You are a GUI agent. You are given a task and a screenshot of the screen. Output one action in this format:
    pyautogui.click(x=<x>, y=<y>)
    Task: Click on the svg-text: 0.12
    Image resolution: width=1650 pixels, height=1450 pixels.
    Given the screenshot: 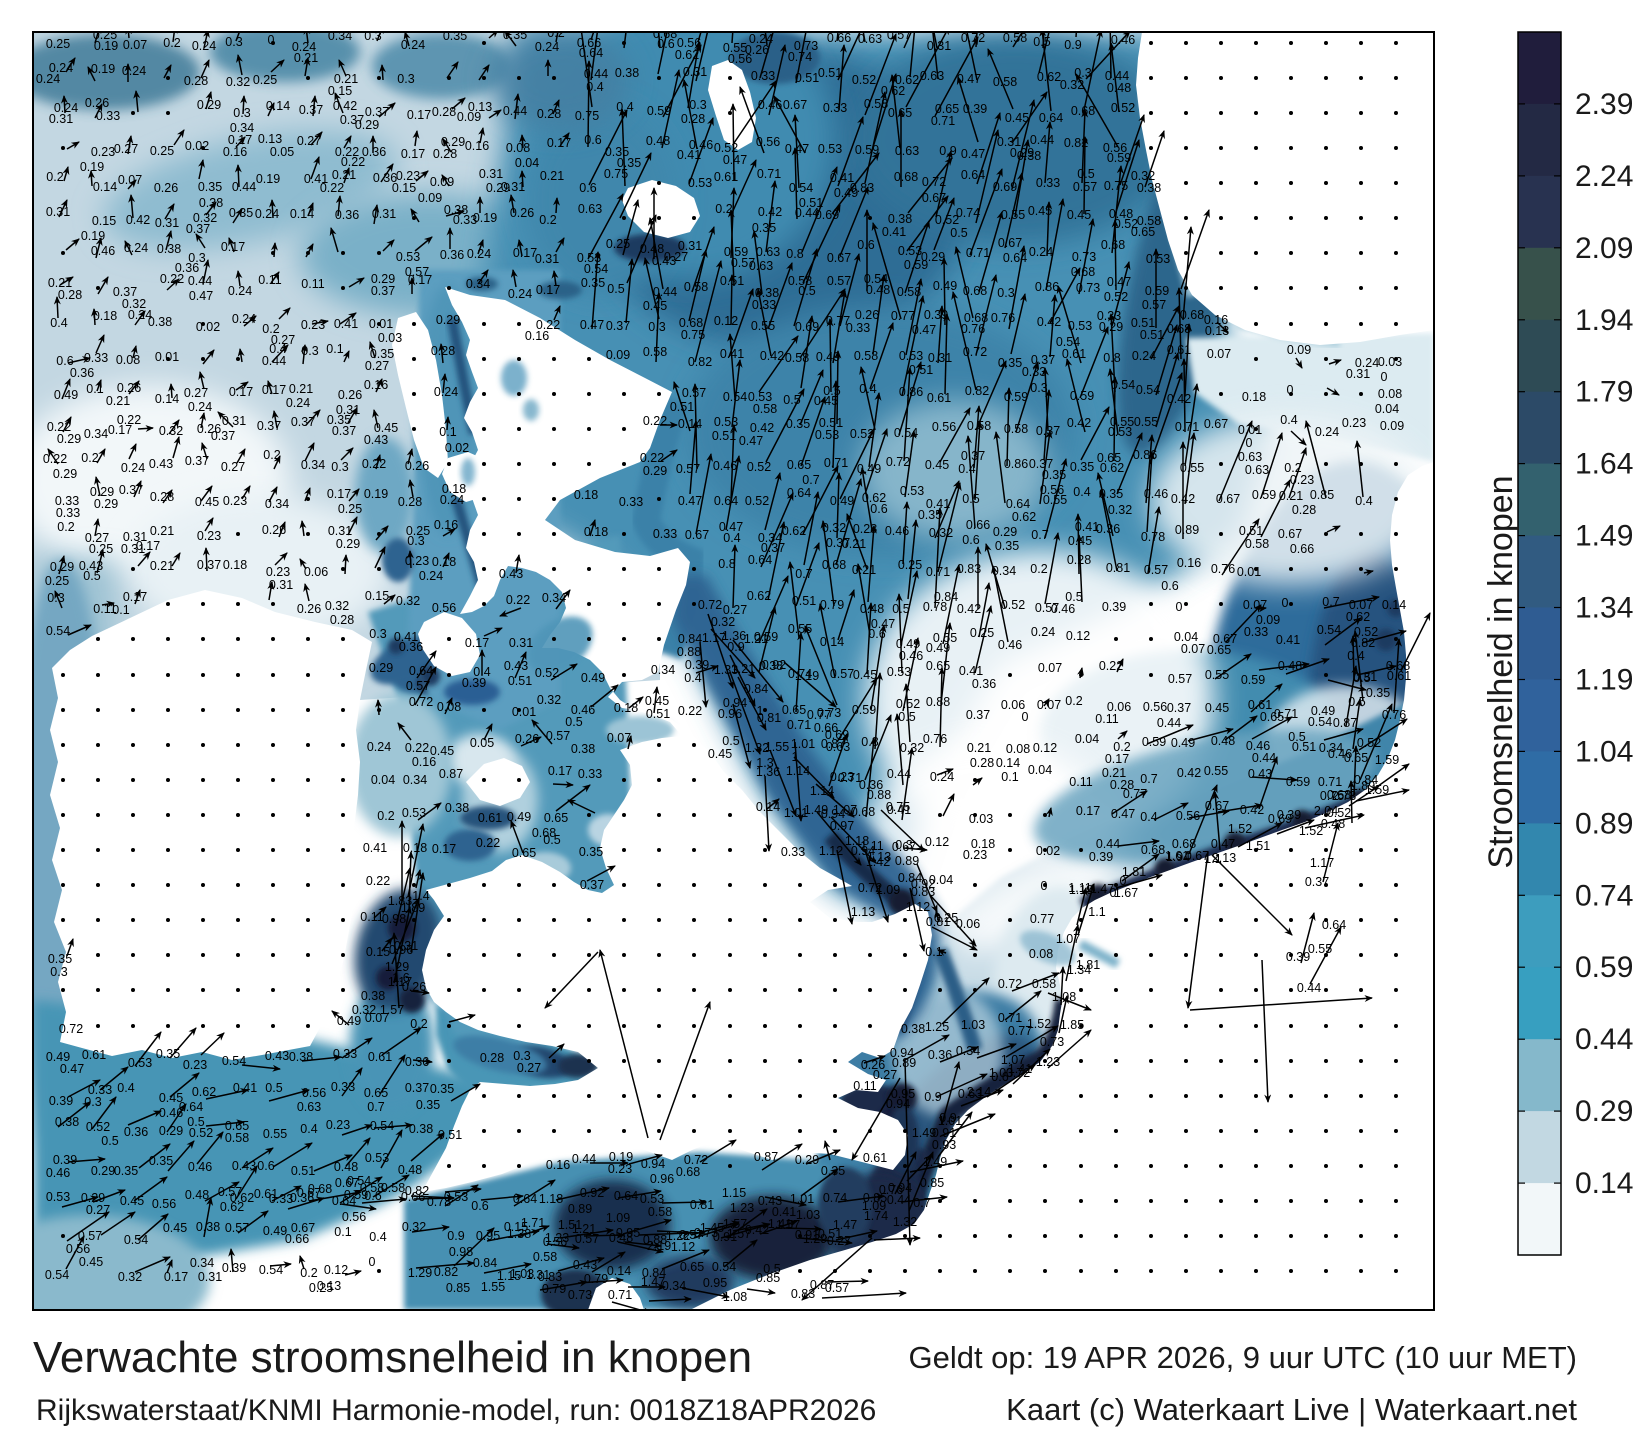 What is the action you would take?
    pyautogui.click(x=937, y=842)
    